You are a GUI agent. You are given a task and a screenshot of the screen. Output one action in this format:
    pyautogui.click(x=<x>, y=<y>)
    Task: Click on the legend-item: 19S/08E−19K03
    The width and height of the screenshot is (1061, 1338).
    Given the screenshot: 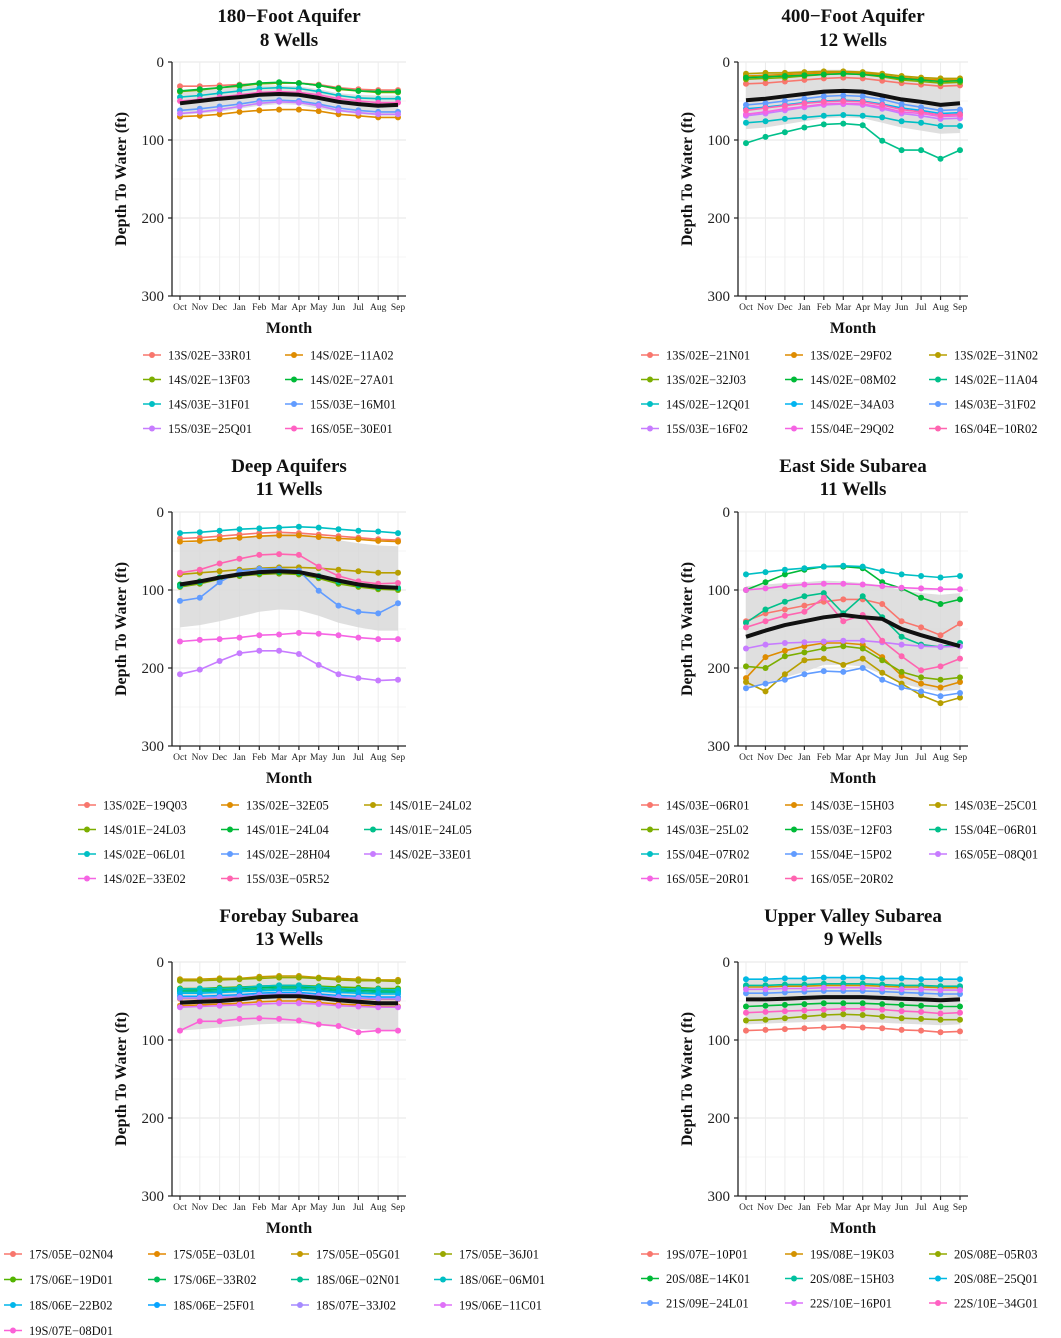 What is the action you would take?
    pyautogui.click(x=839, y=1255)
    